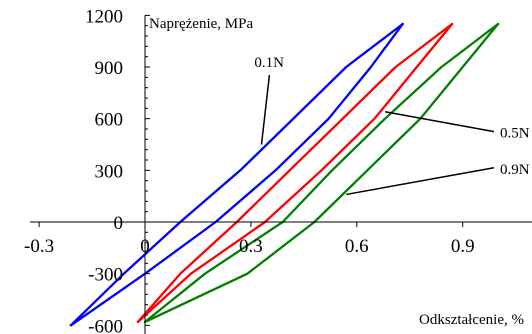 The image size is (532, 334). Describe the element at coordinates (471, 320) in the screenshot. I see `x-axis-title: Odkształcenie, %` at that location.